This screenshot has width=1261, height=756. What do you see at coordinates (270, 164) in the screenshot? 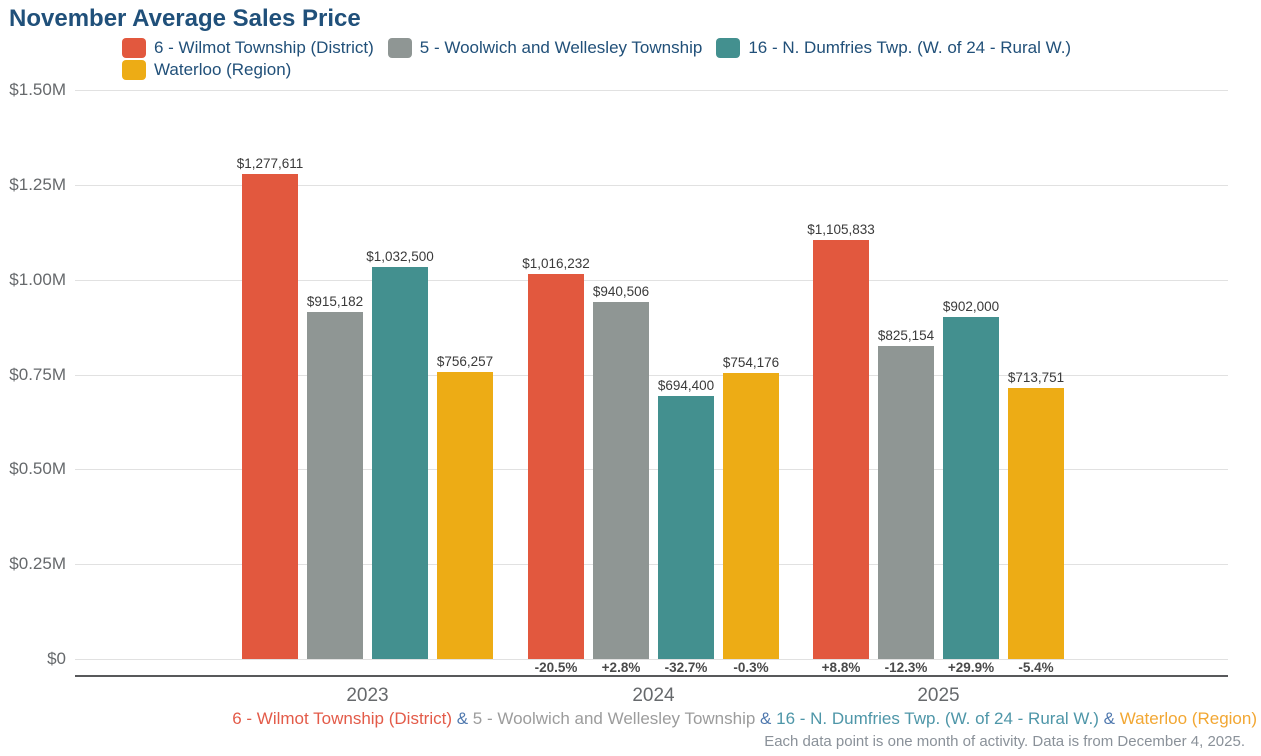
I see `bar-value-label: $1,277,611` at bounding box center [270, 164].